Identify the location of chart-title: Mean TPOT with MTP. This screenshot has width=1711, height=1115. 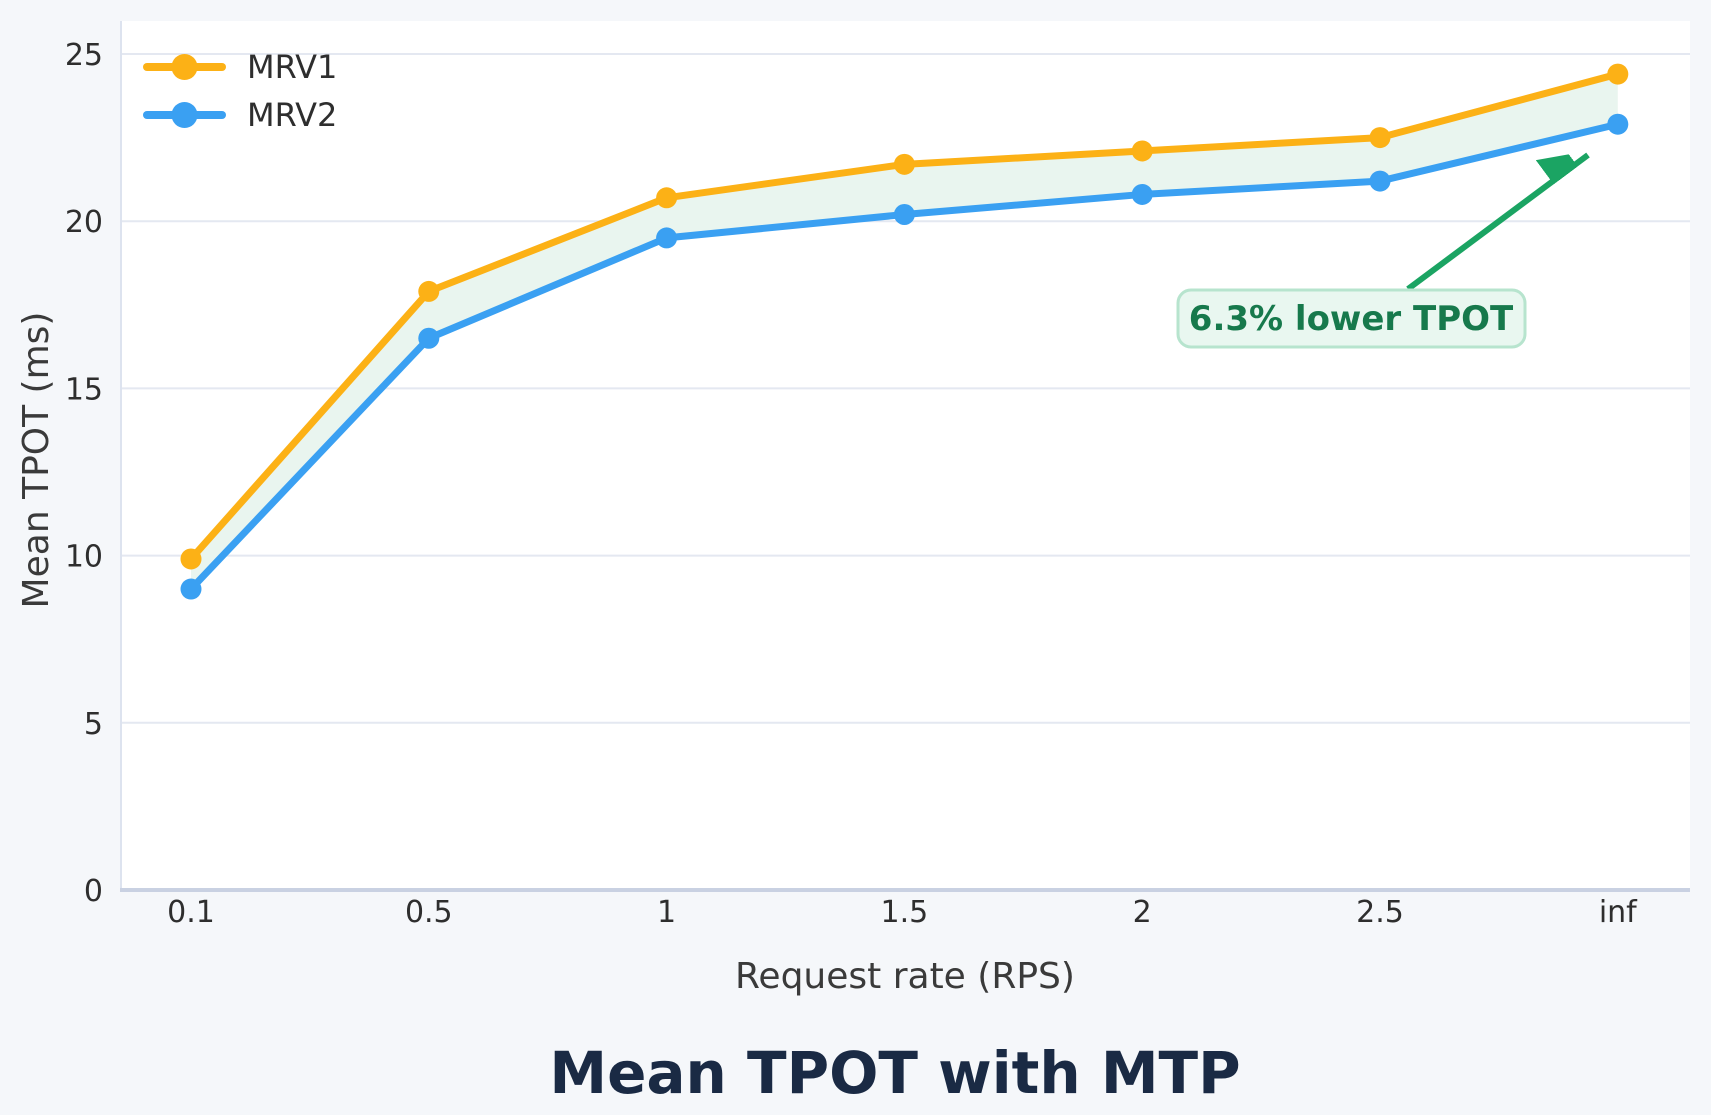
(894, 1073).